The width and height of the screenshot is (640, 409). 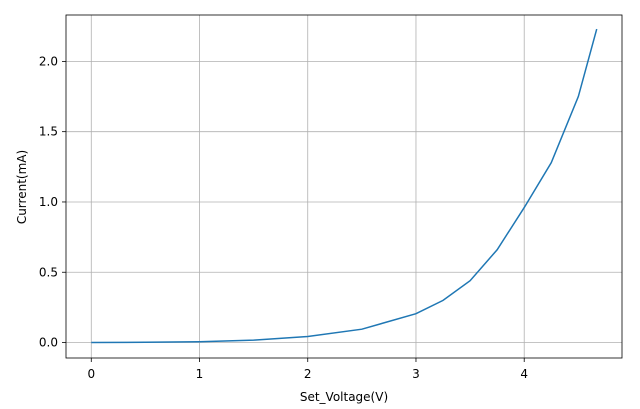 What do you see at coordinates (416, 374) in the screenshot?
I see `x-tick-label: 3` at bounding box center [416, 374].